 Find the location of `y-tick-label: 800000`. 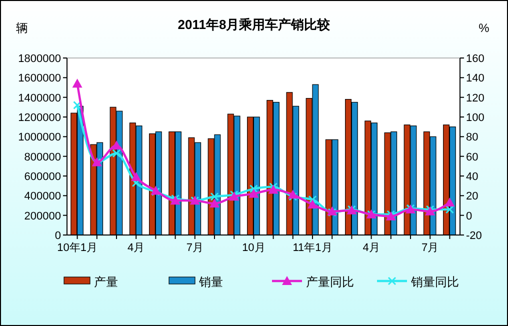

y-tick-label: 800000 is located at coordinates (42, 157).